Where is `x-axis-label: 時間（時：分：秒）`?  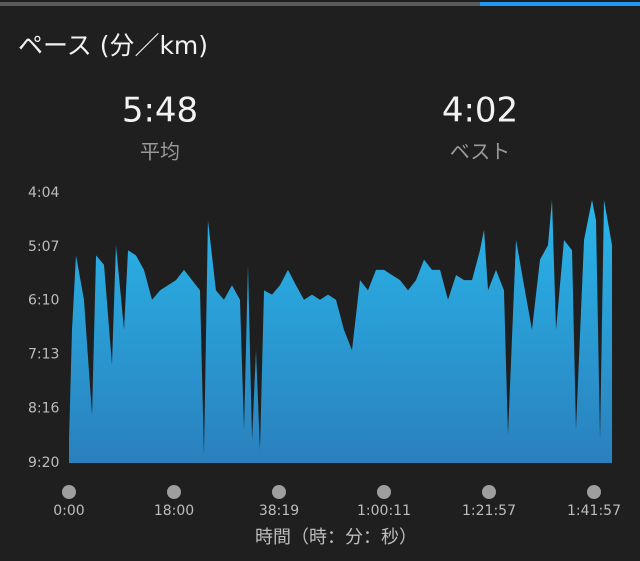 x-axis-label: 時間（時：分：秒） is located at coordinates (336, 537).